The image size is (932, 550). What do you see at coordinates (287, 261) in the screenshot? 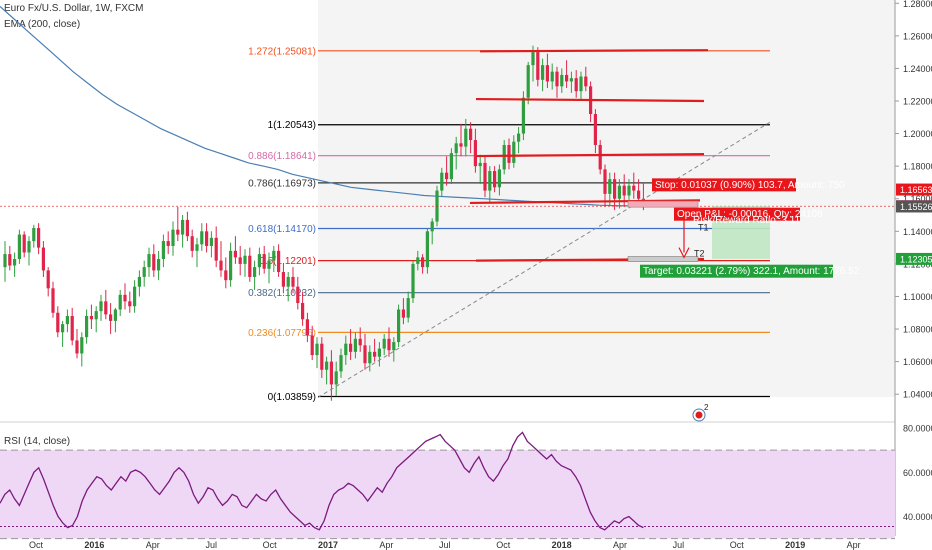
I see `fib-level-label-5: 0.5(1.12201)` at bounding box center [287, 261].